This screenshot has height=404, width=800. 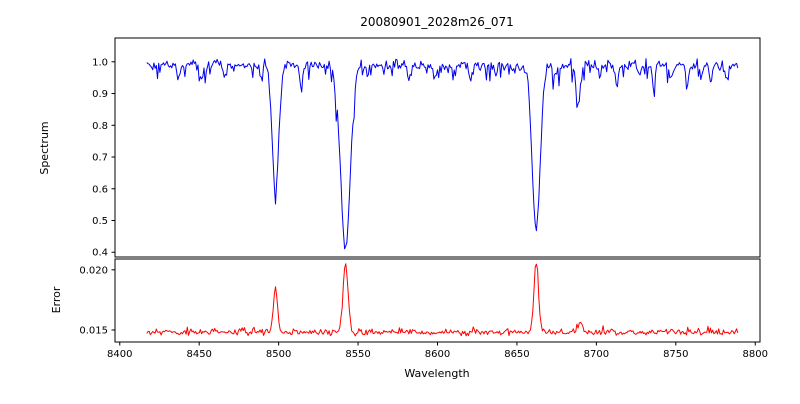 I want to click on error-line, so click(x=442, y=300).